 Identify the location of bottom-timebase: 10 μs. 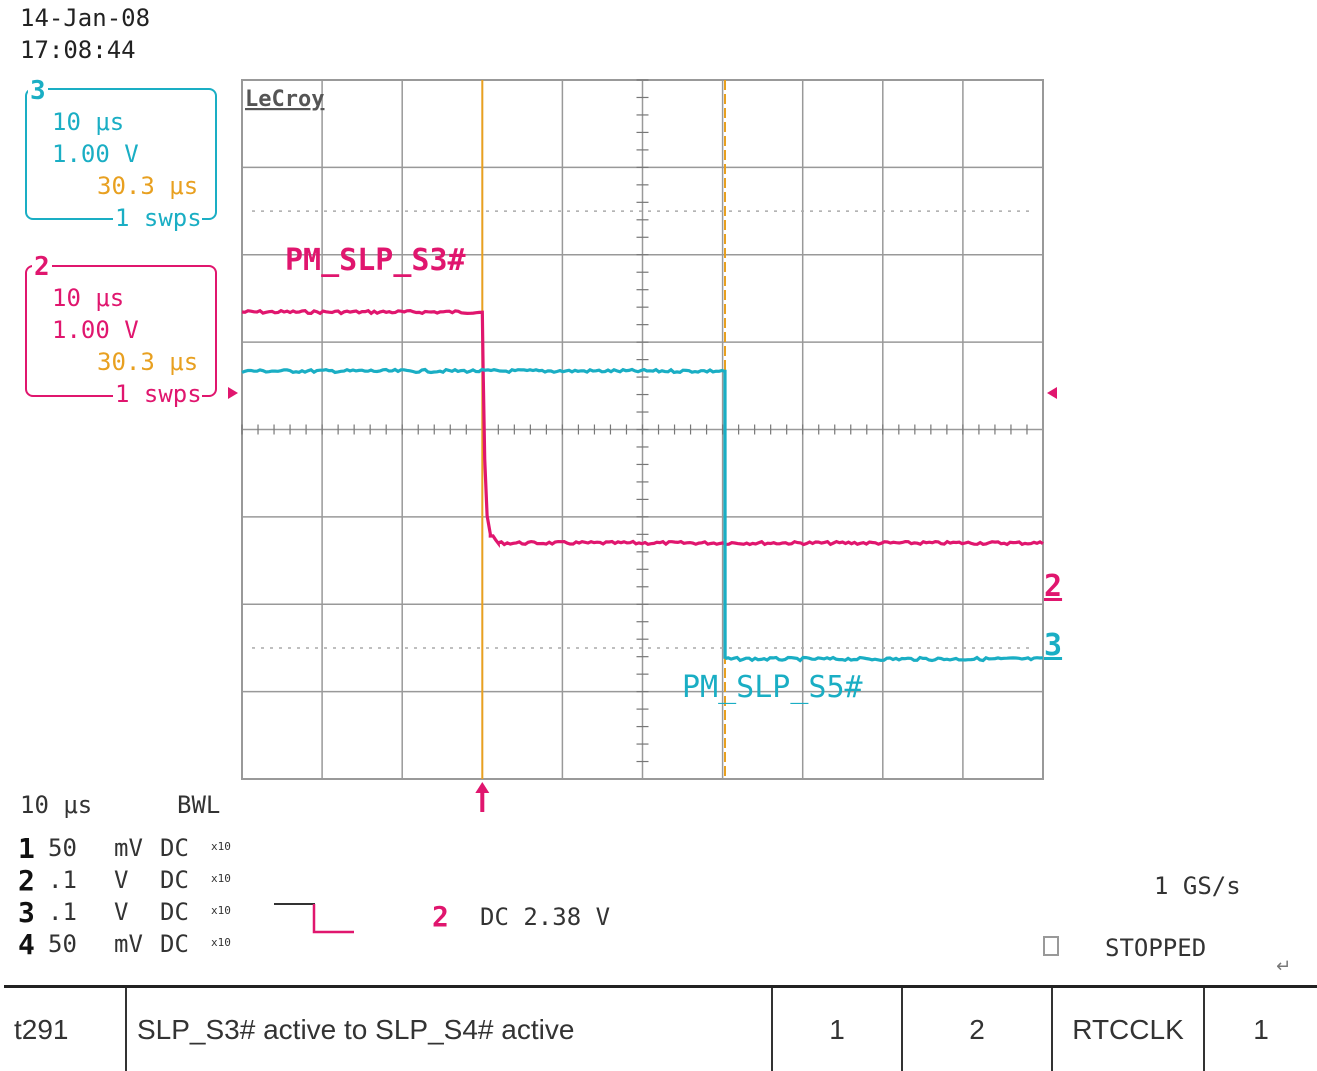
(56, 805).